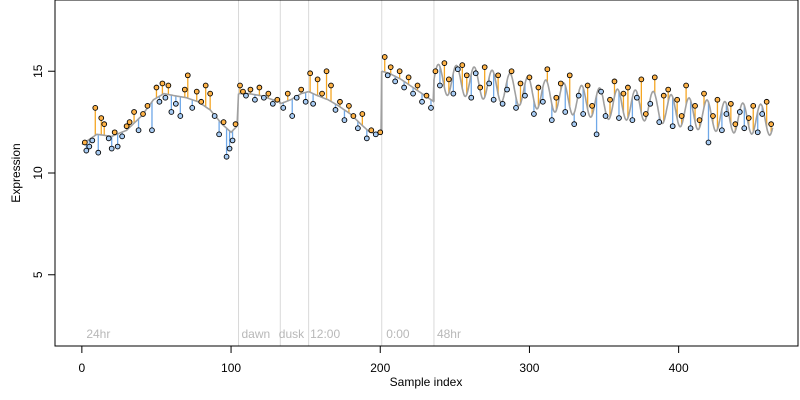 This screenshot has height=400, width=800. What do you see at coordinates (273, 334) in the screenshot?
I see `phase-labels: 24hr dawn dusk 12:00 0:00 48hr` at bounding box center [273, 334].